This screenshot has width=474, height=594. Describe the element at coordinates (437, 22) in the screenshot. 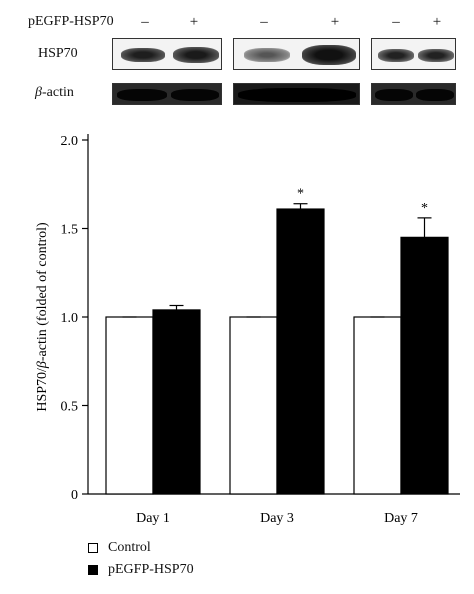

I see `blot-sign-day7-hsp70: +` at that location.